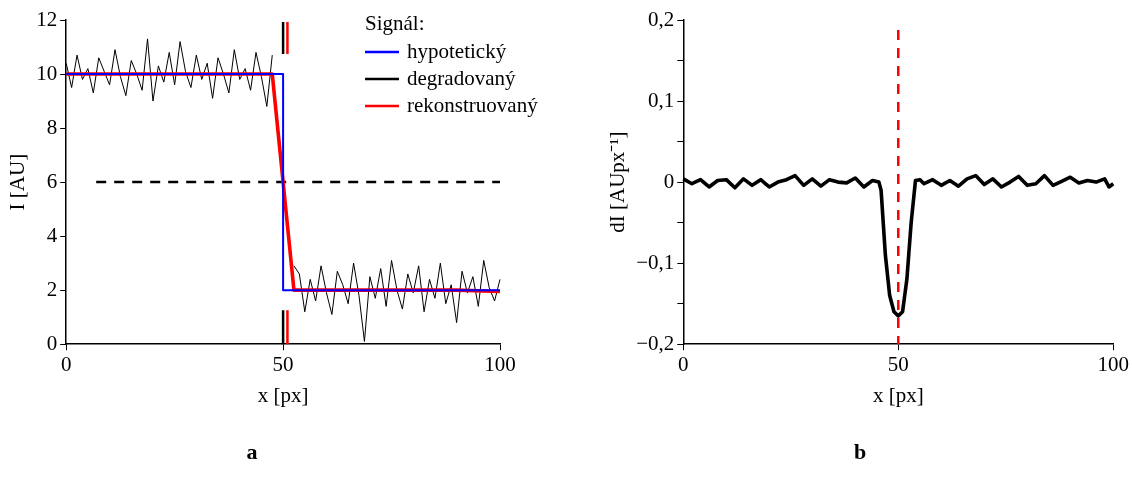 The image size is (1132, 477). Describe the element at coordinates (661, 99) in the screenshot. I see `y-tick-label: 0,1` at that location.